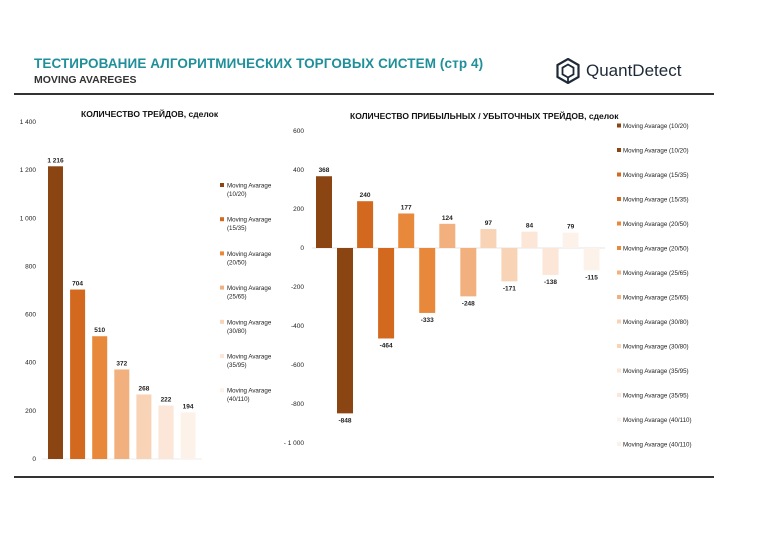 Image resolution: width=758 pixels, height=536 pixels. I want to click on chart2-data-label: 368, so click(324, 170).